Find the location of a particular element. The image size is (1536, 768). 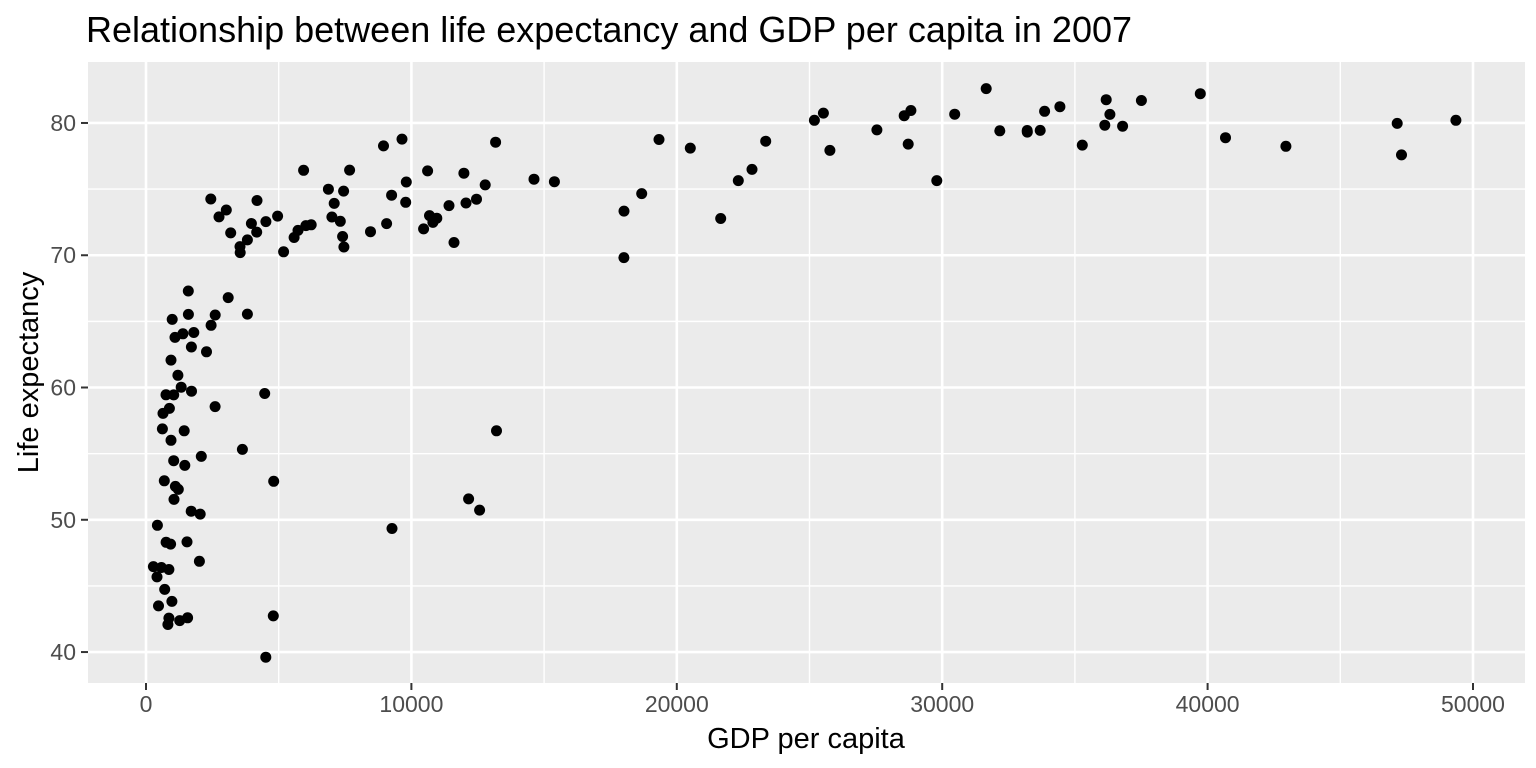

x-axis-tick-labels: 0 10000 20000 30000 40000 50000 is located at coordinates (822, 704).